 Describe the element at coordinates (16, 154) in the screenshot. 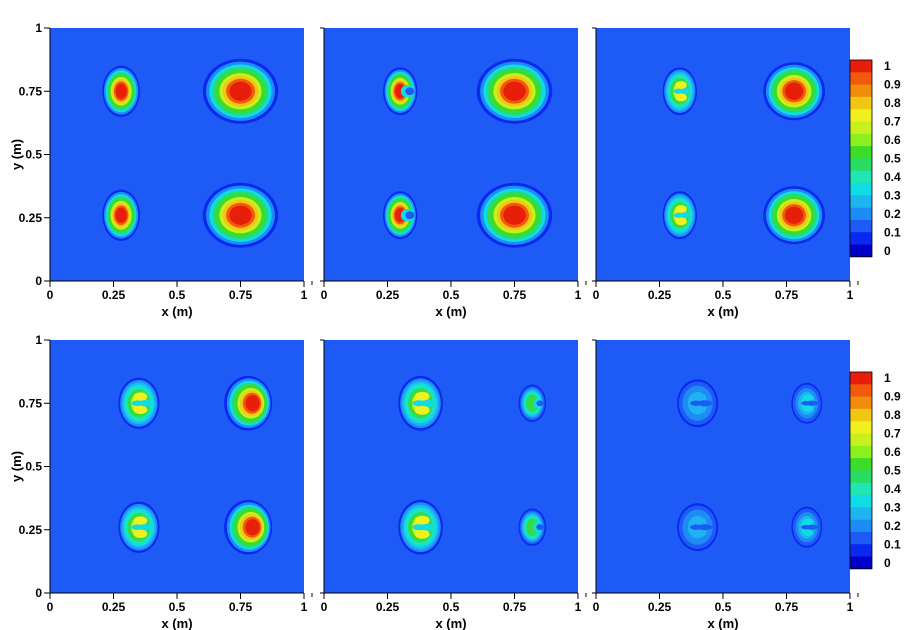

I see `y-axis-label: y (m)` at that location.